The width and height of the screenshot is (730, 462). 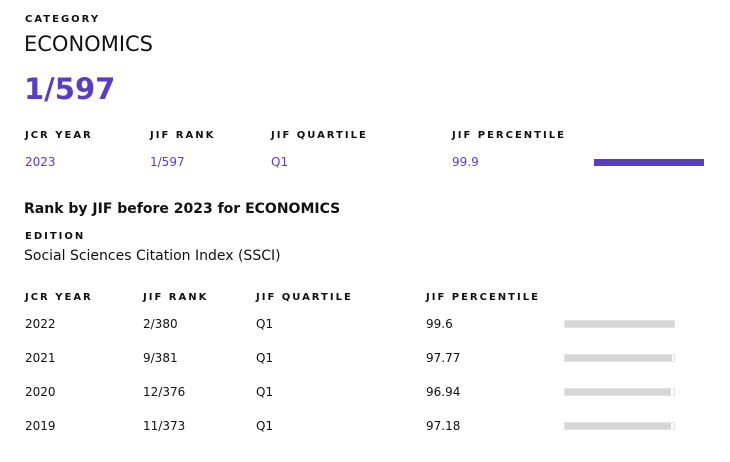 I want to click on cell: 2021, so click(x=40, y=358).